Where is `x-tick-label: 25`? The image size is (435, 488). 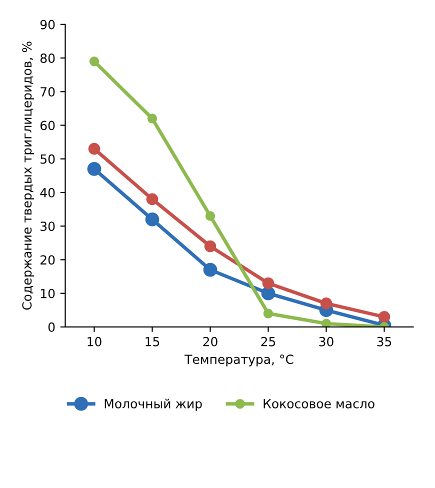 x-tick-label: 25 is located at coordinates (268, 341).